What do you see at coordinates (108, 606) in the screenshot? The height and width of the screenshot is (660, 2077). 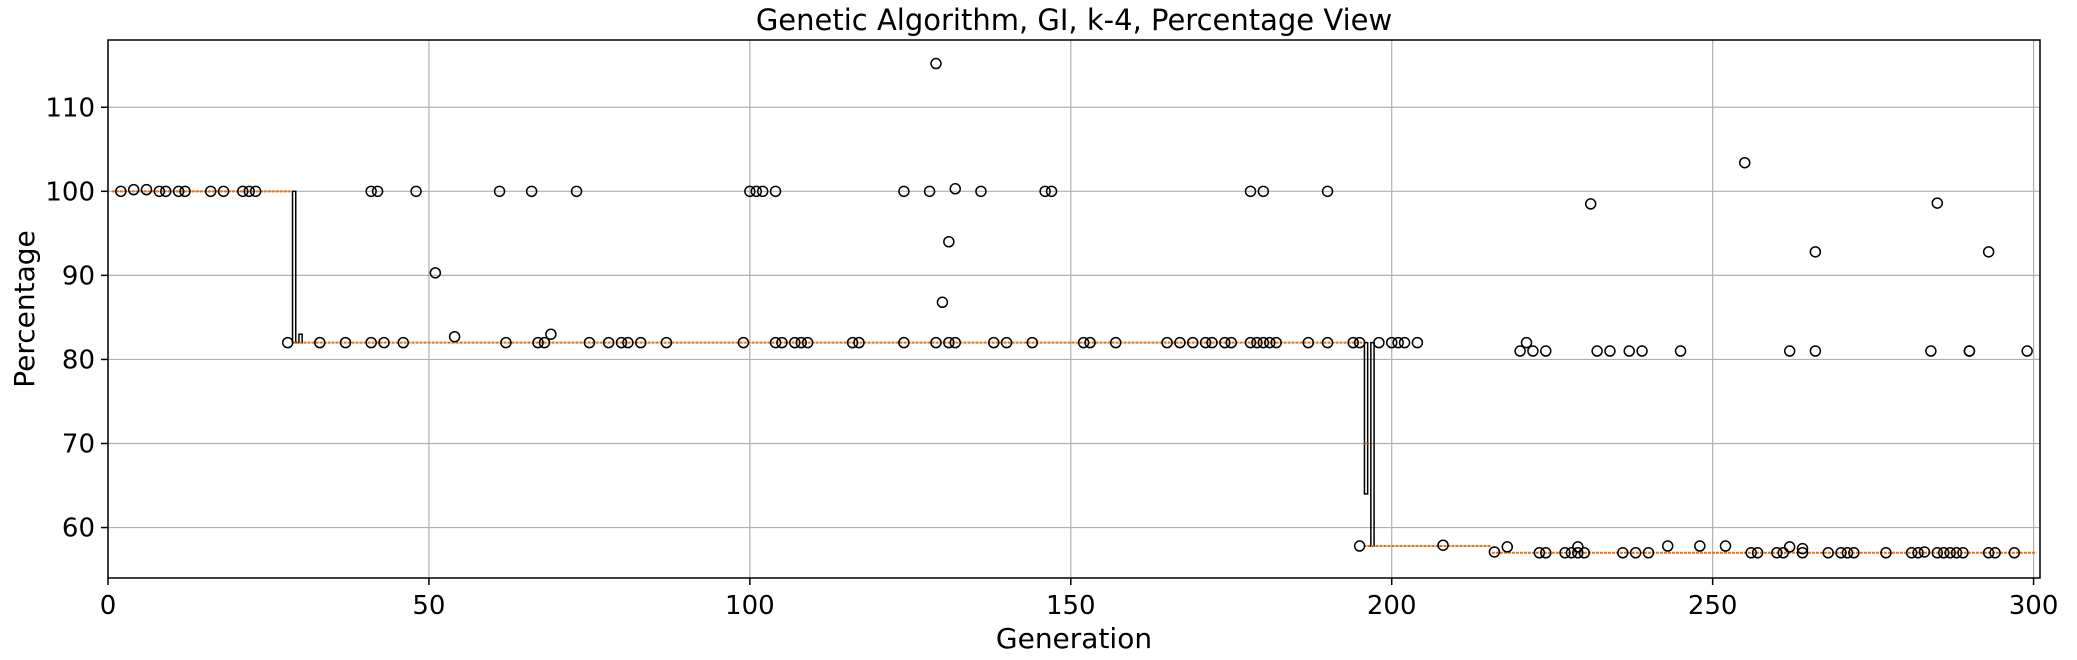 I see `x-tick-label: 0` at bounding box center [108, 606].